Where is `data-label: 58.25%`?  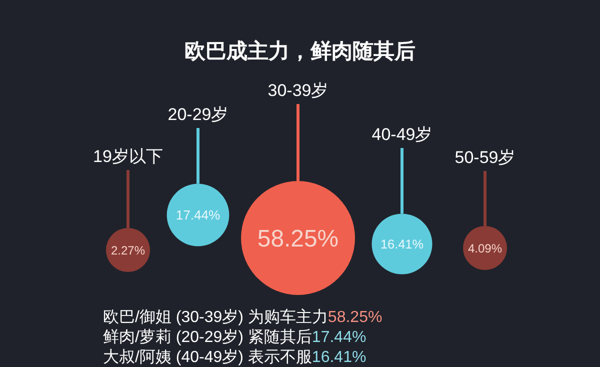
data-label: 58.25% is located at coordinates (298, 239).